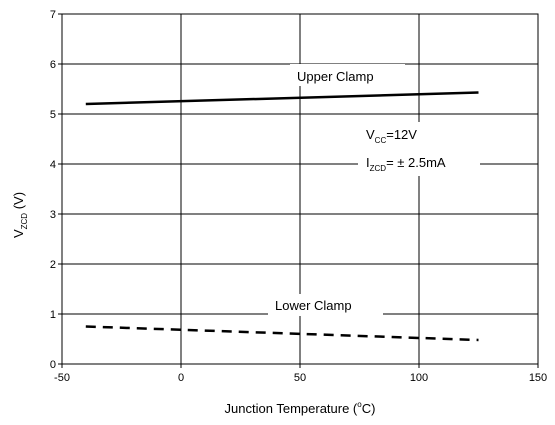 The width and height of the screenshot is (555, 425). What do you see at coordinates (300, 408) in the screenshot?
I see `x-axis-label: Junction Temperature (oC)` at bounding box center [300, 408].